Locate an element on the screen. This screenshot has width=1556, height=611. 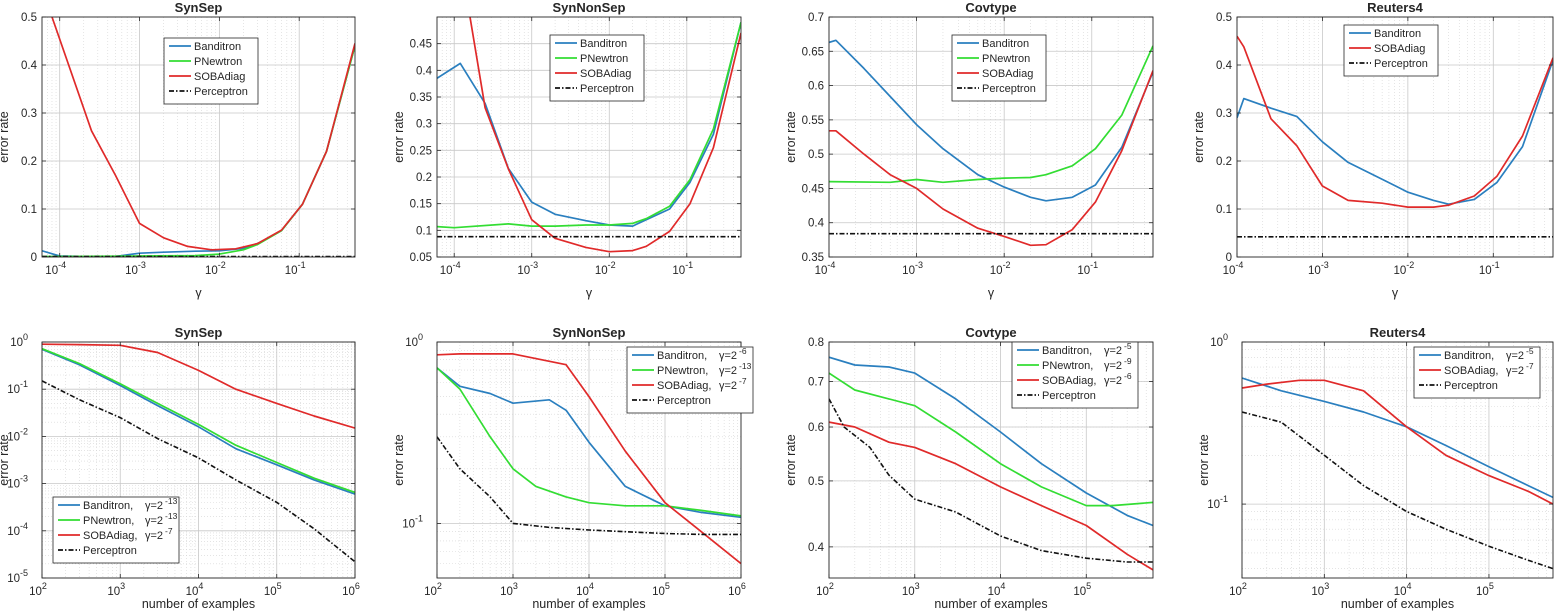
chart-3-axes-box is located at coordinates (991, 137).